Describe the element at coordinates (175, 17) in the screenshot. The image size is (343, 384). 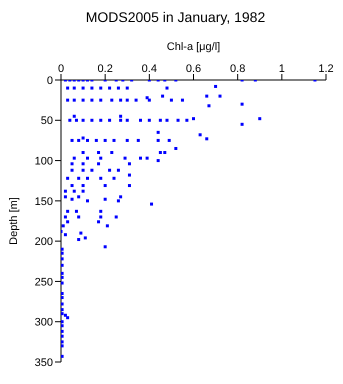
I see `chart-title: MODS2005 in January, 1982` at that location.